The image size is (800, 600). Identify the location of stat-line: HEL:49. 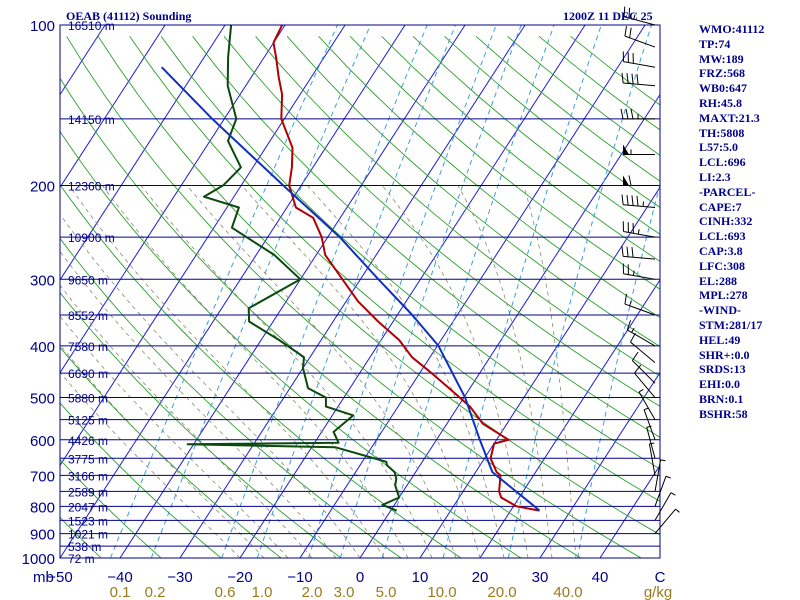
(720, 339).